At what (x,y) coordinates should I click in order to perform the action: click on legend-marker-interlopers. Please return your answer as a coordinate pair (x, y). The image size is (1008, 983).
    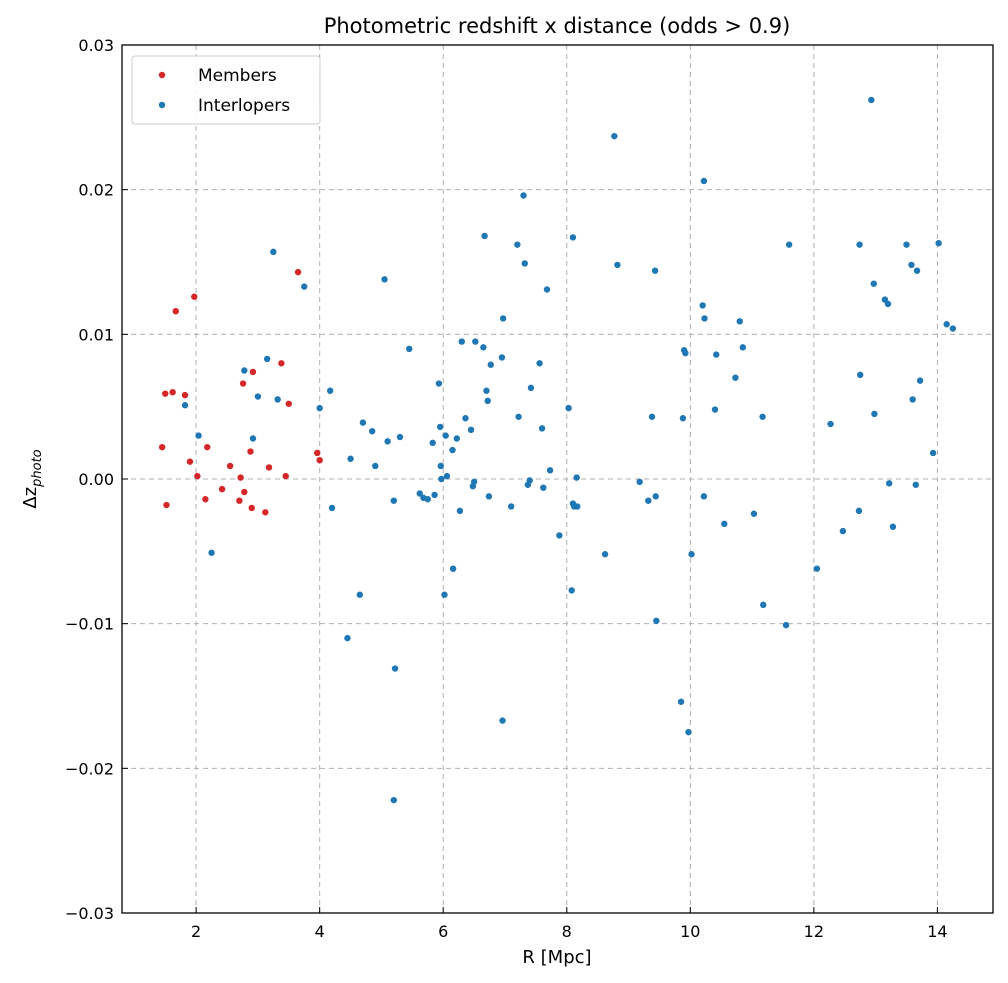
    Looking at the image, I should click on (162, 105).